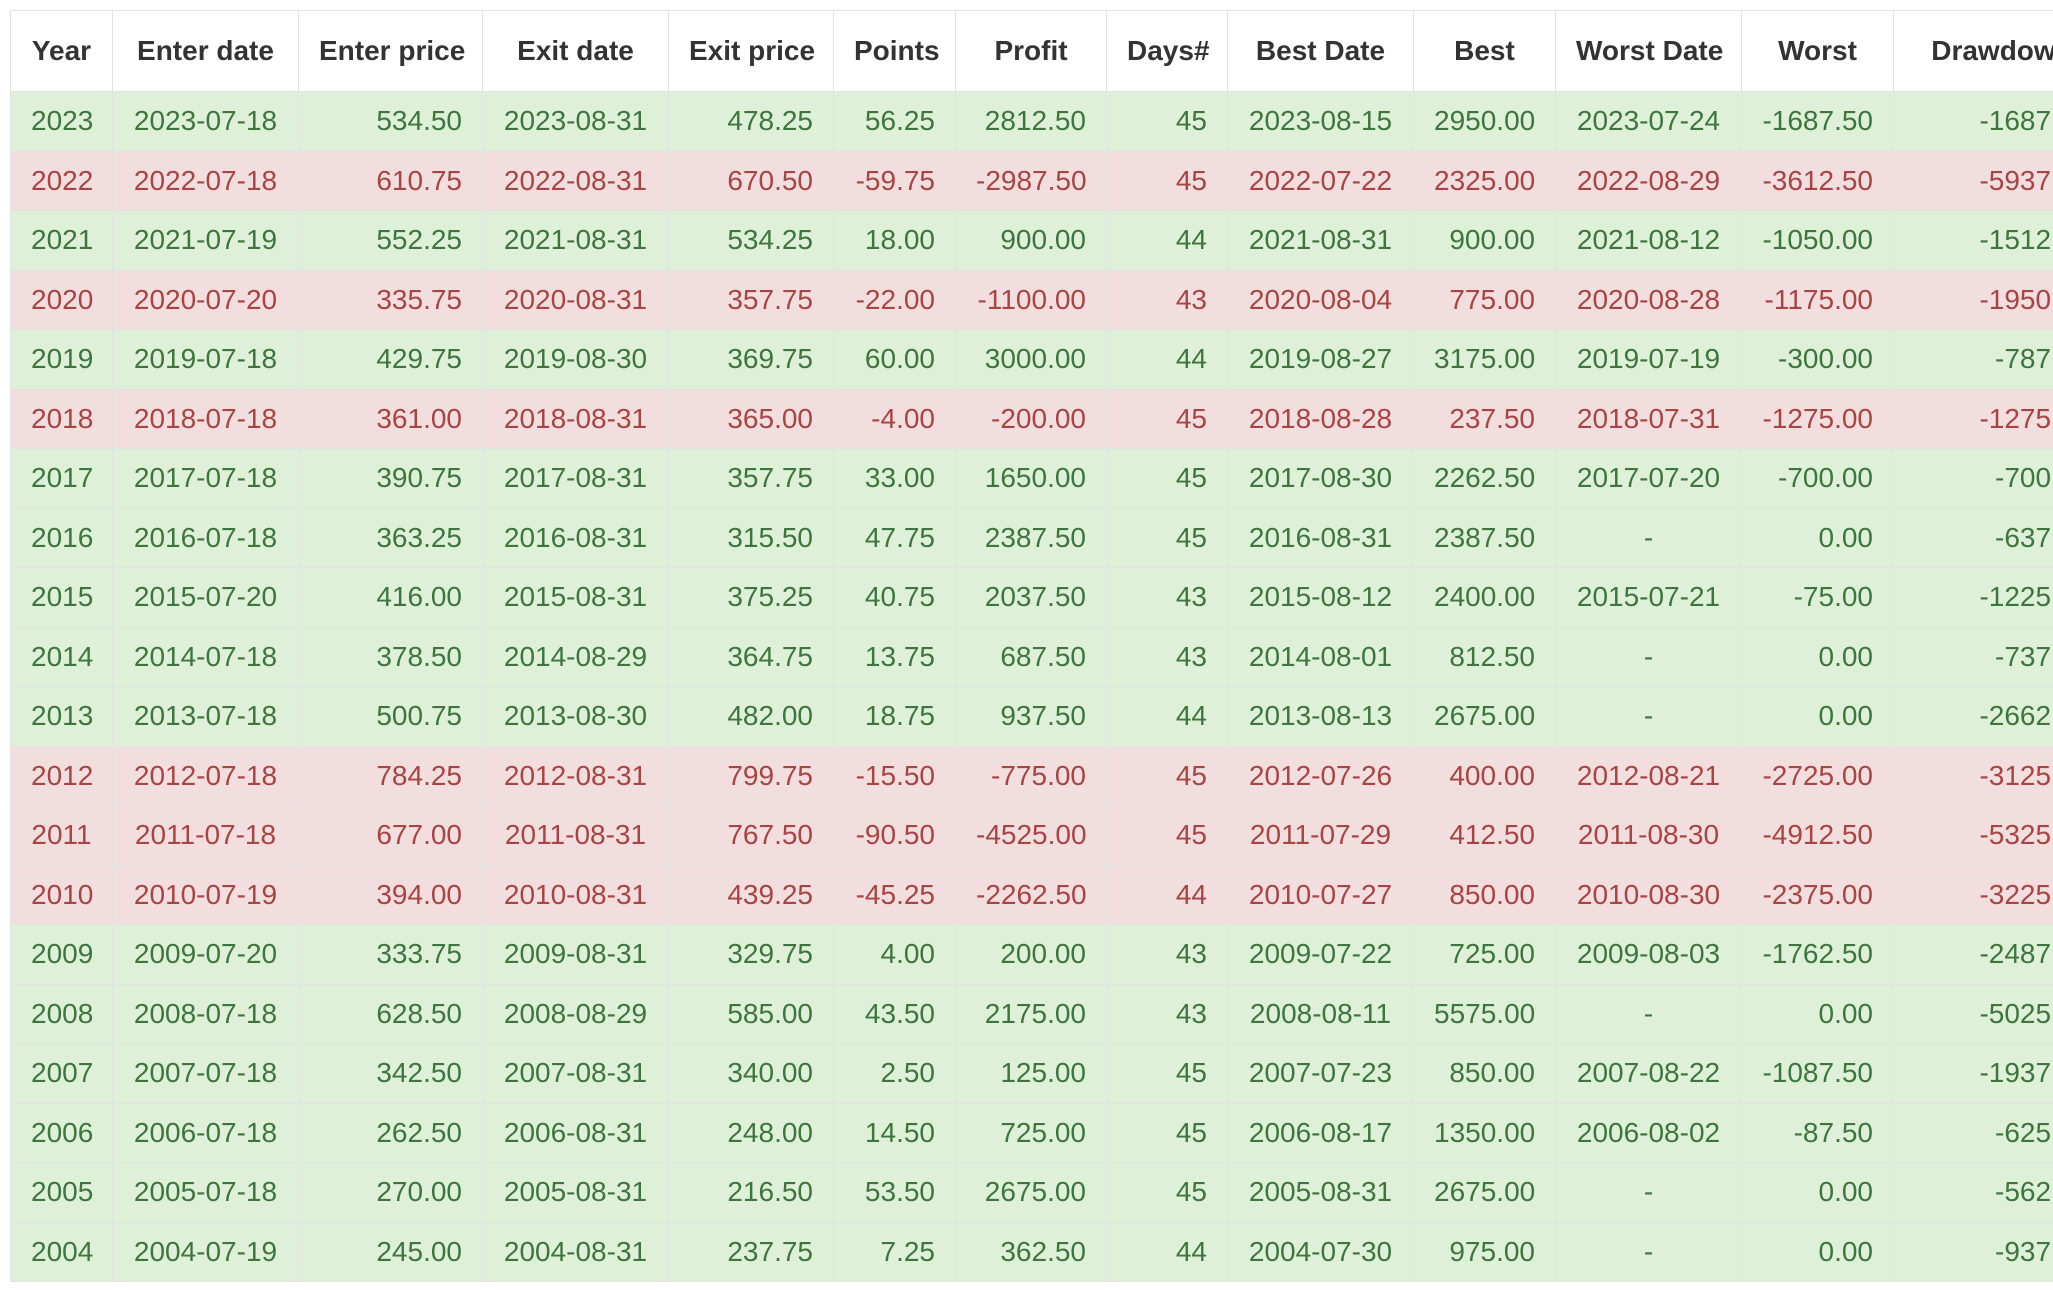 This screenshot has height=1290, width=2053. What do you see at coordinates (575, 894) in the screenshot?
I see `cell-exit-date: 2010-08-31` at bounding box center [575, 894].